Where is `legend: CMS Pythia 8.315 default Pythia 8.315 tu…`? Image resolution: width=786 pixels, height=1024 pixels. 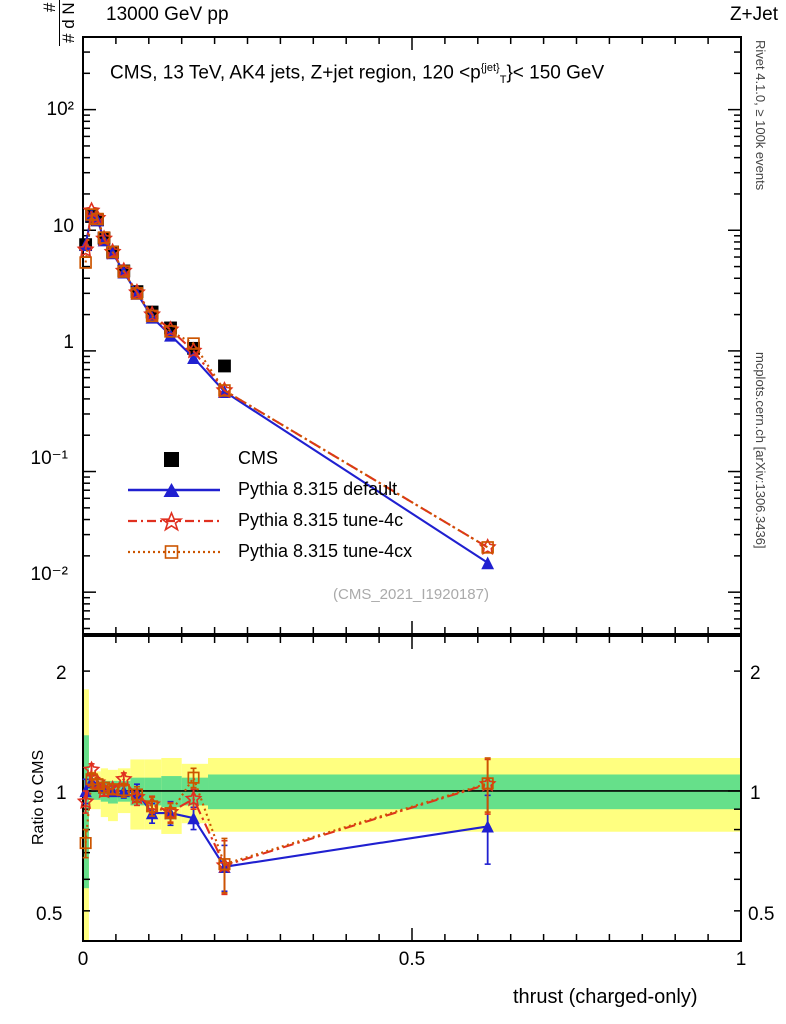
legend: CMS Pythia 8.315 default Pythia 8.315 tu… is located at coordinates (270, 505).